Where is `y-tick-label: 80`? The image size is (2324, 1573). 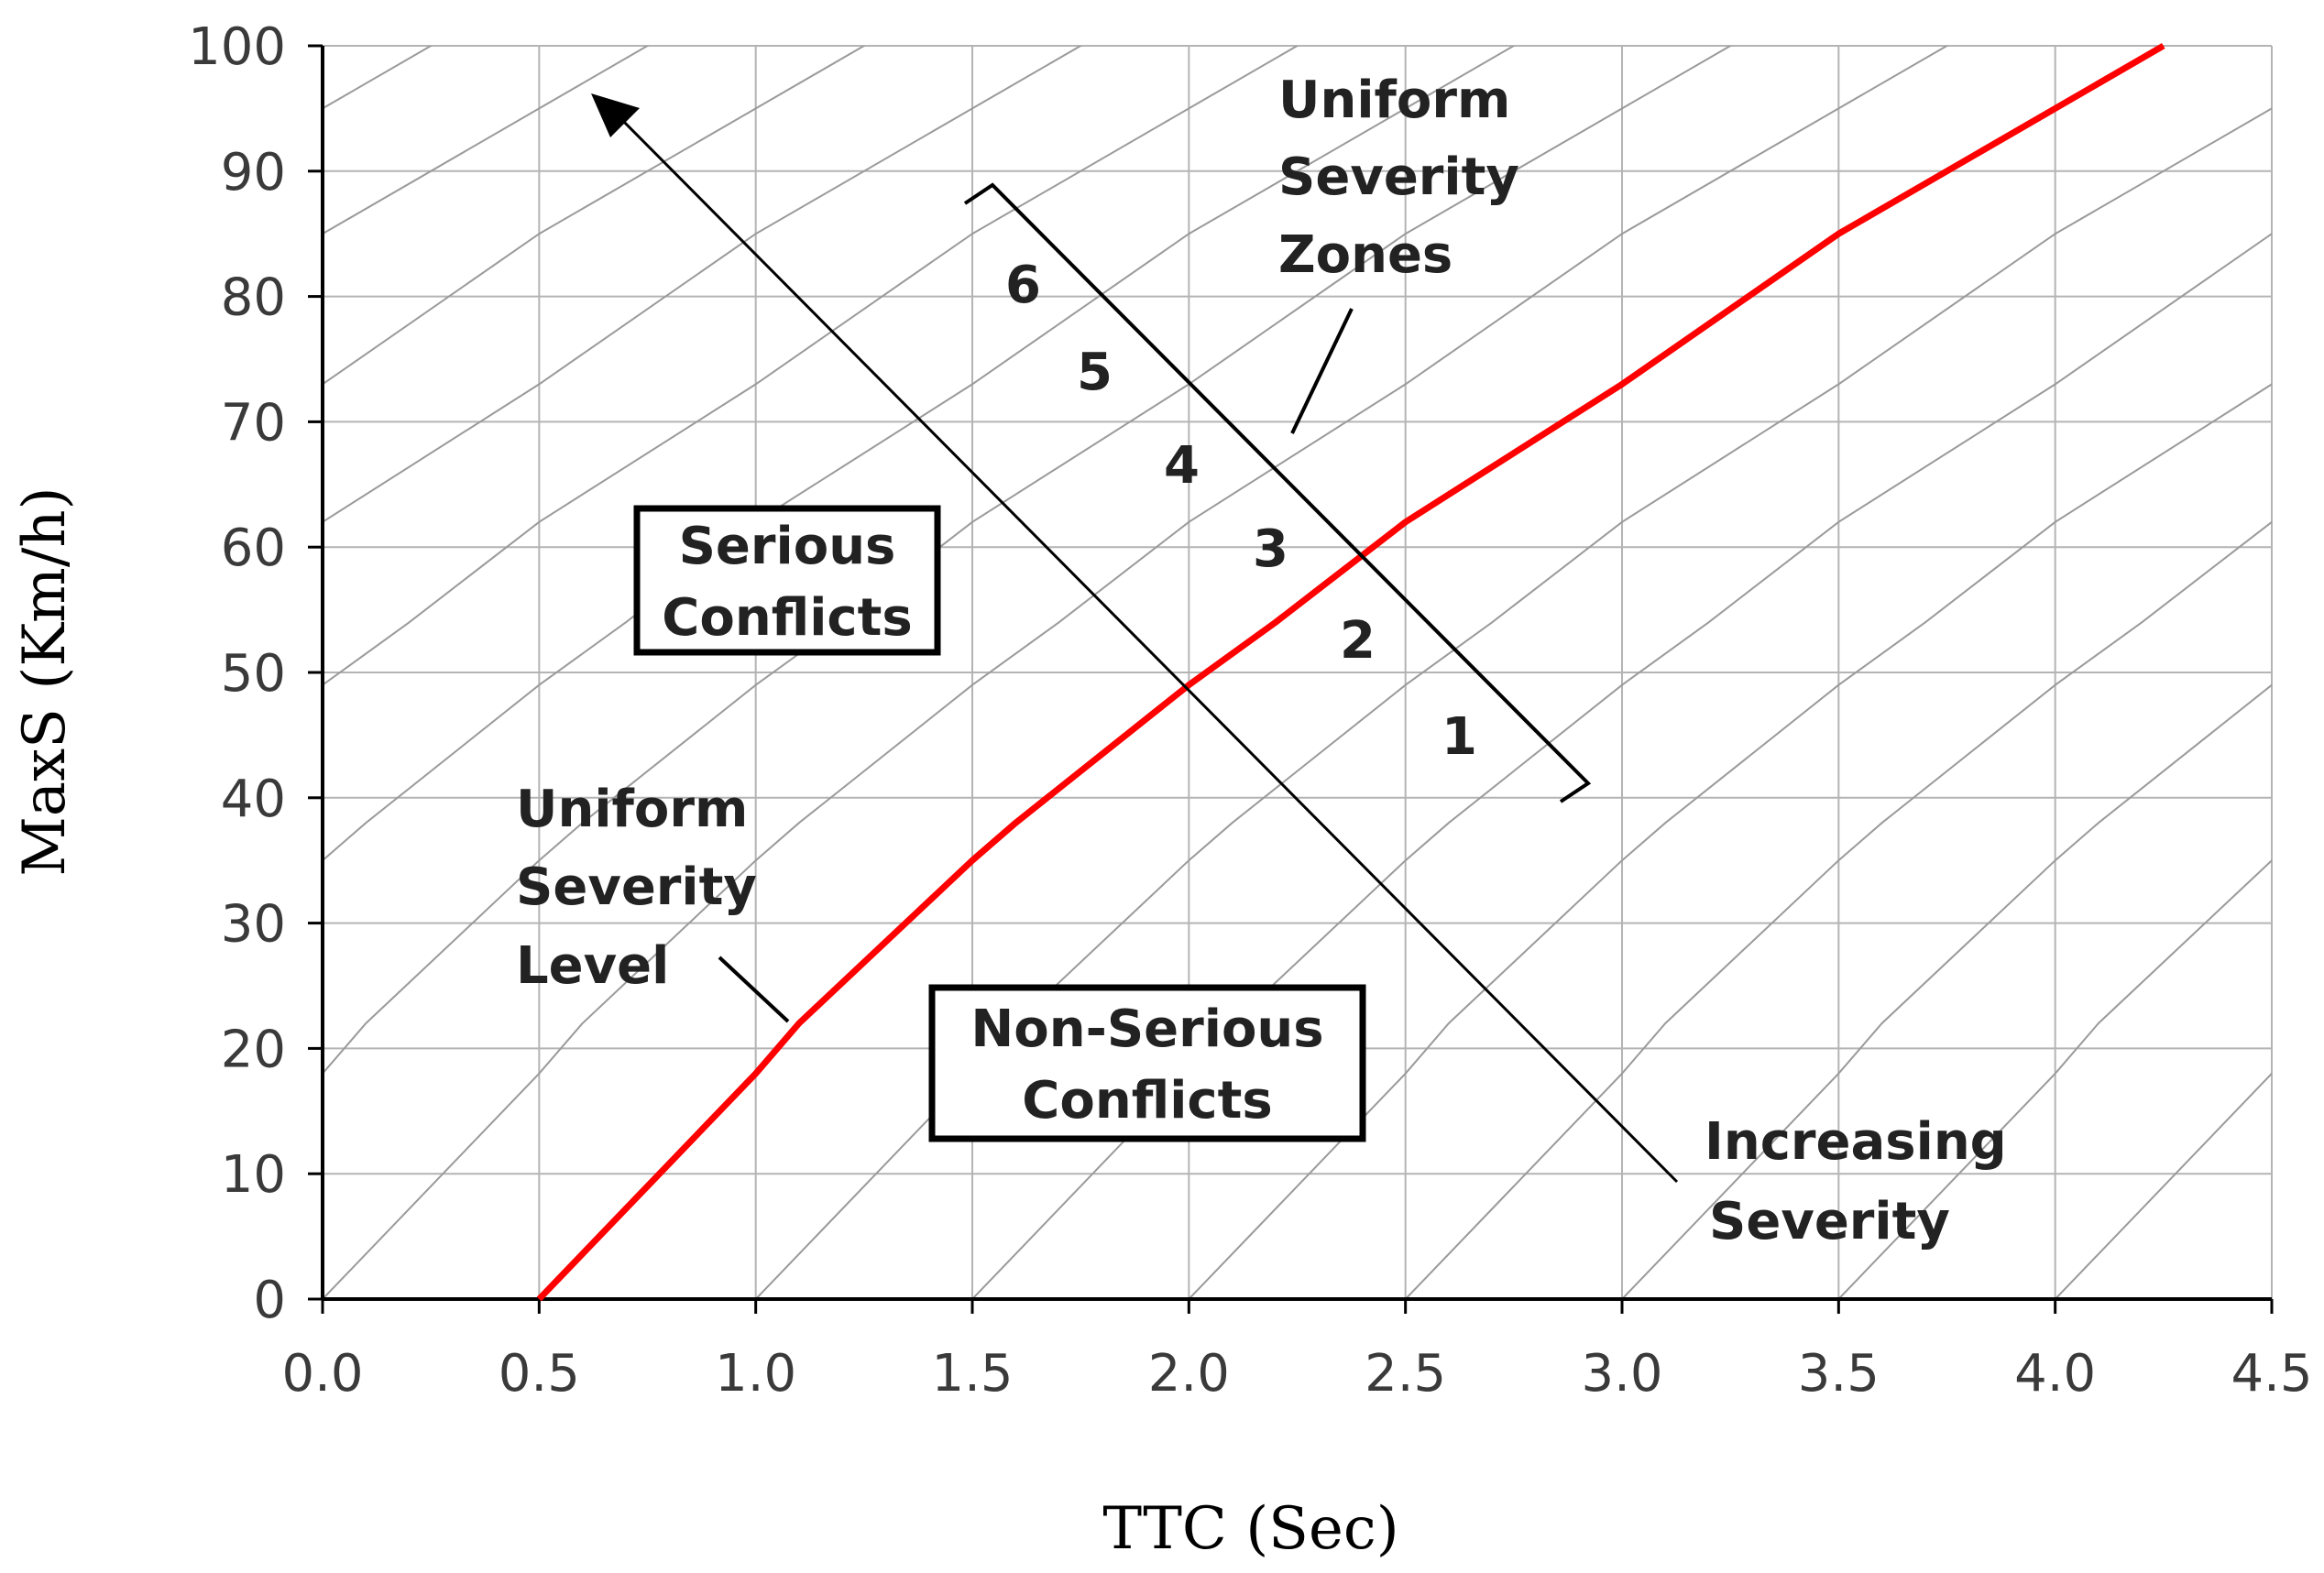 y-tick-label: 80 is located at coordinates (253, 298).